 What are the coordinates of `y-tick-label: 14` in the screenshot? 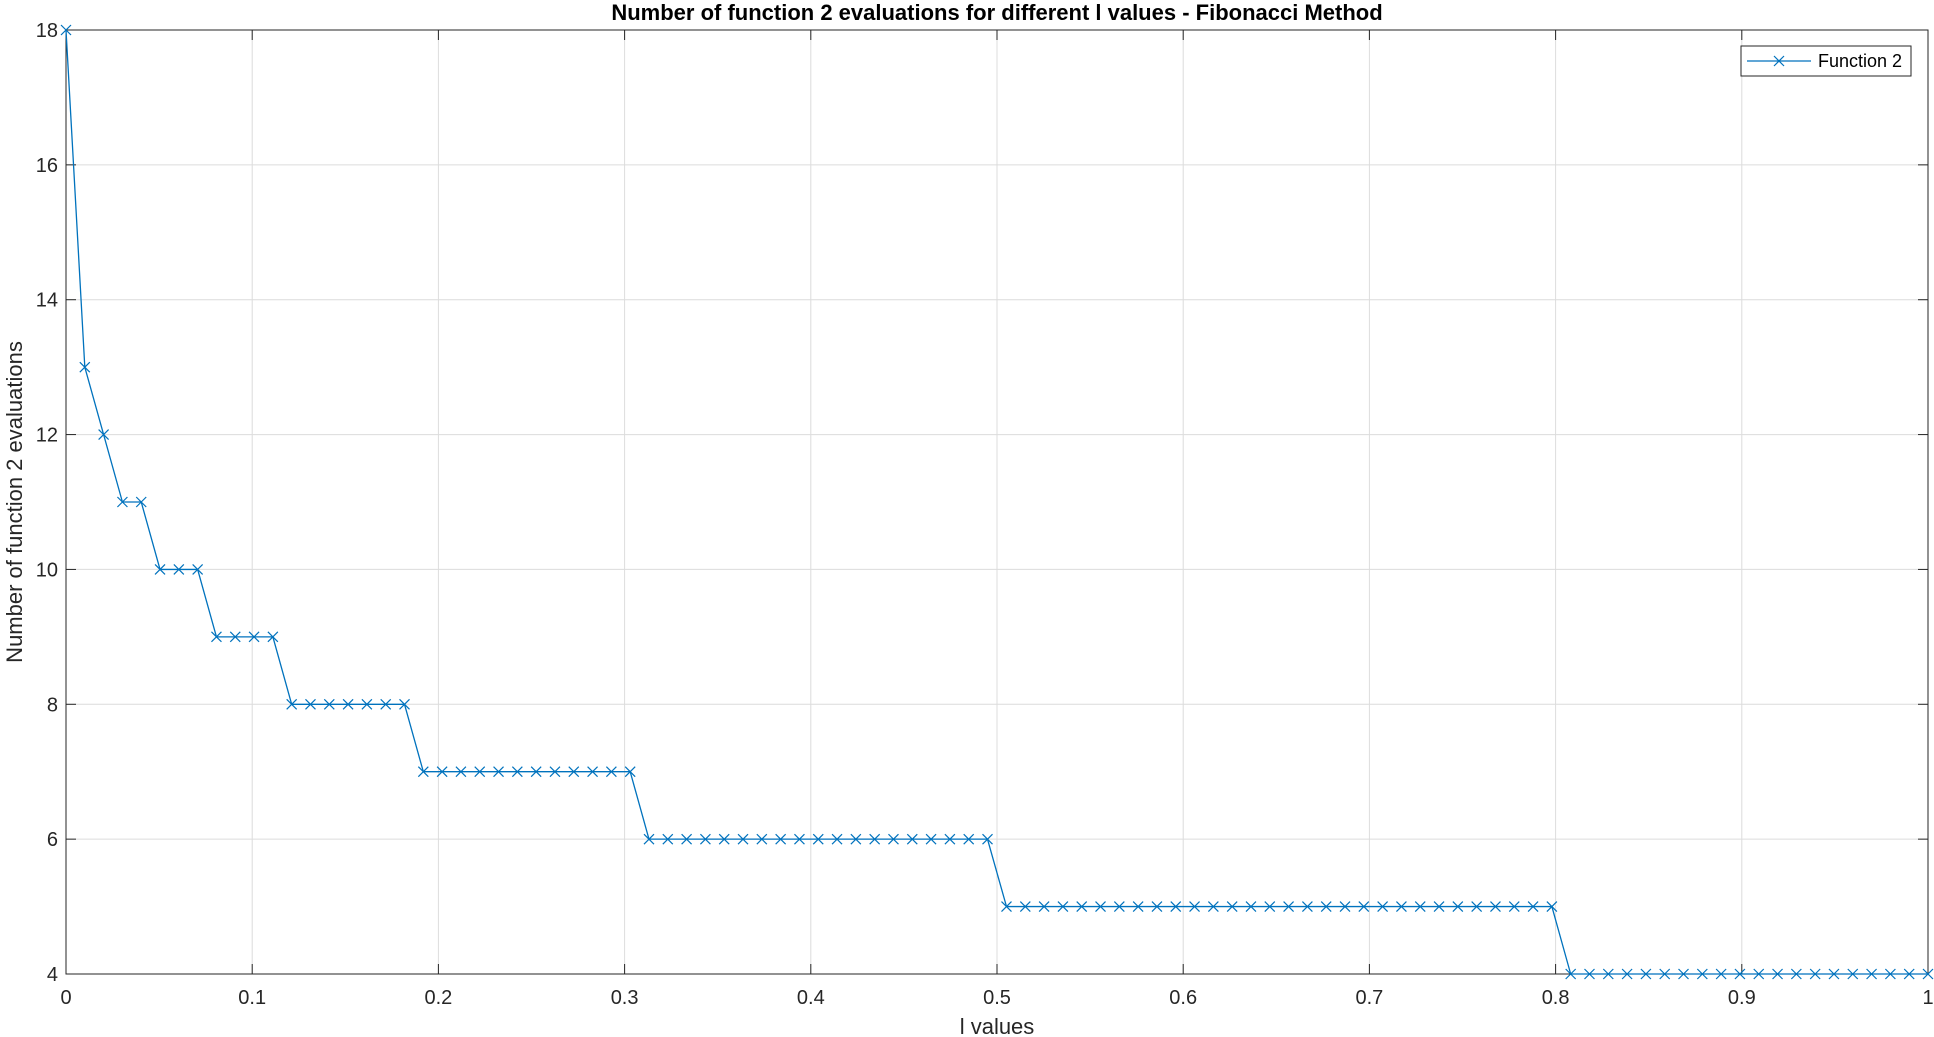 It's located at (47, 301).